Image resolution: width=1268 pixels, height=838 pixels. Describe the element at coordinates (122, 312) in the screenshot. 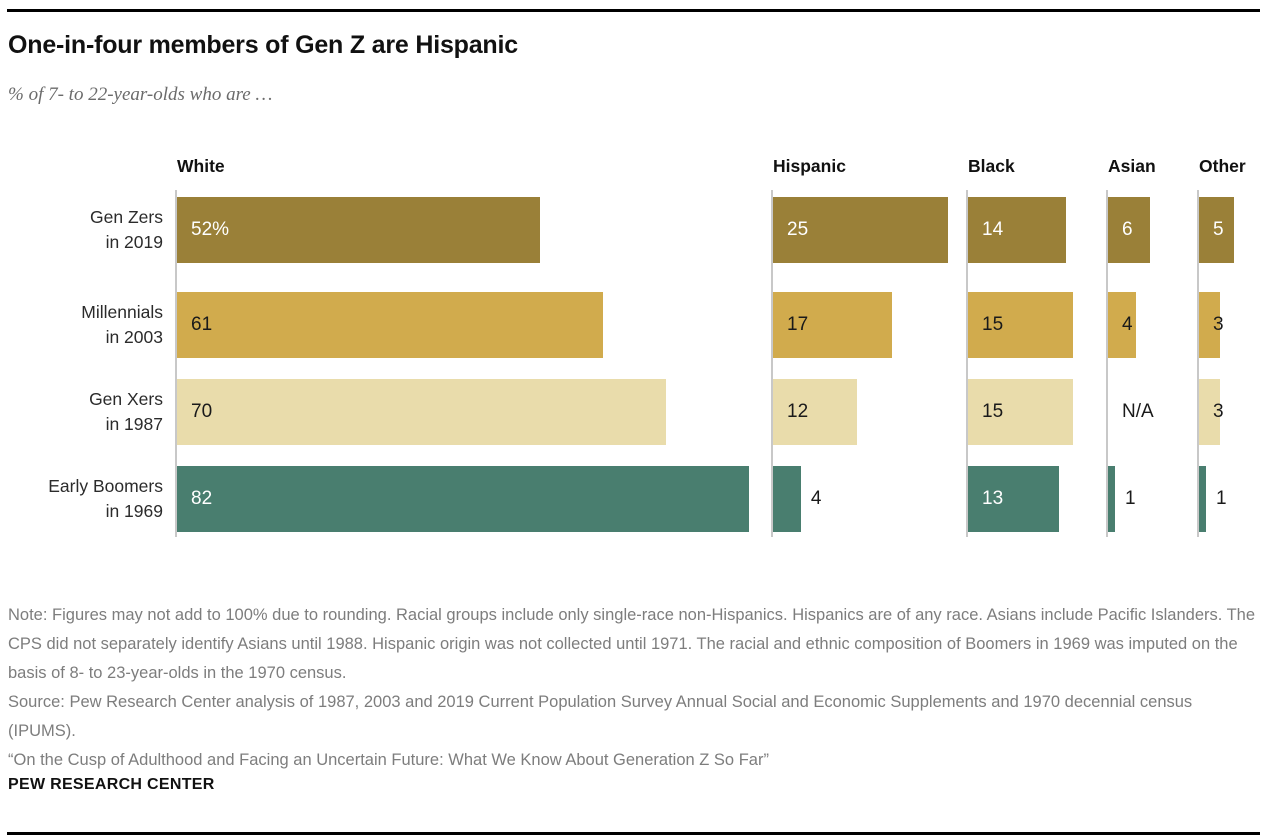

I see `row-label-line: Millennials` at that location.